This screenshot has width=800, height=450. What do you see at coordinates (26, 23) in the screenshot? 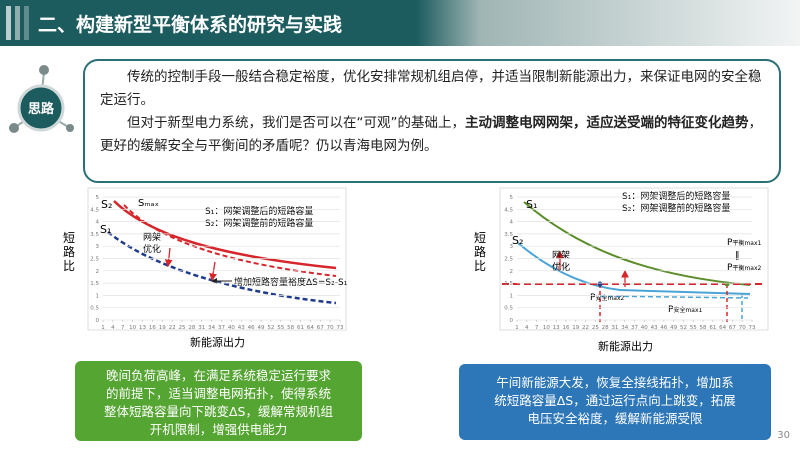
I see `header-deco` at bounding box center [26, 23].